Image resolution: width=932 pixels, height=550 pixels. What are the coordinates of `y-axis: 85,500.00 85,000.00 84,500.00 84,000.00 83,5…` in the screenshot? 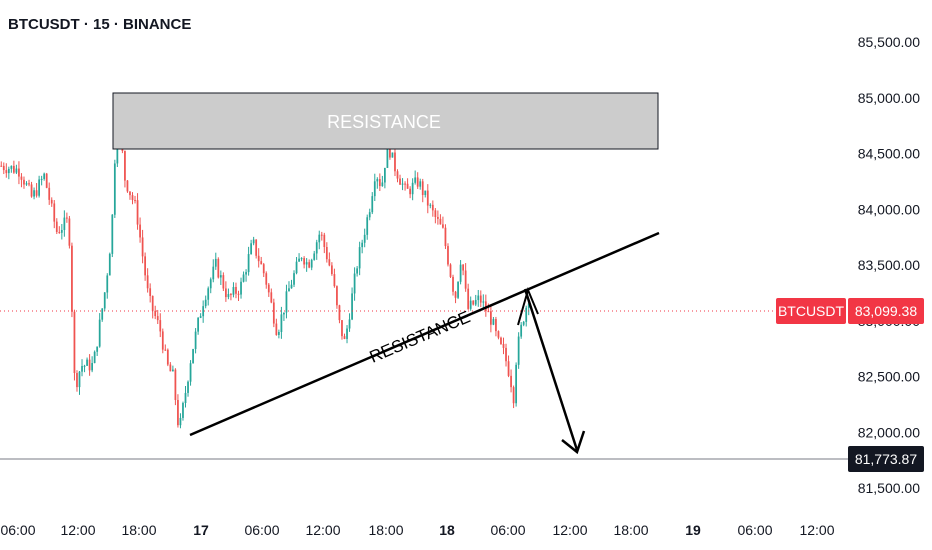 It's located at (889, 265).